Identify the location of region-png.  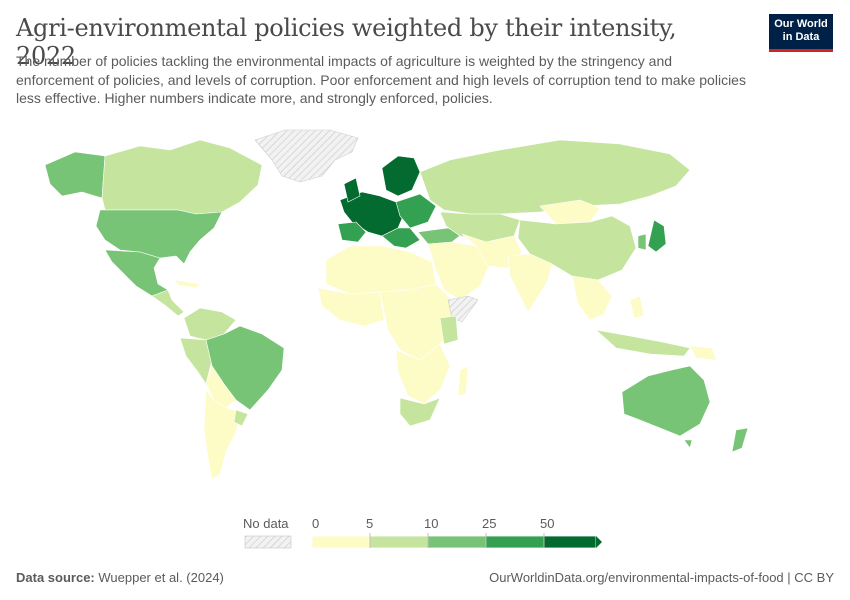
(703, 353).